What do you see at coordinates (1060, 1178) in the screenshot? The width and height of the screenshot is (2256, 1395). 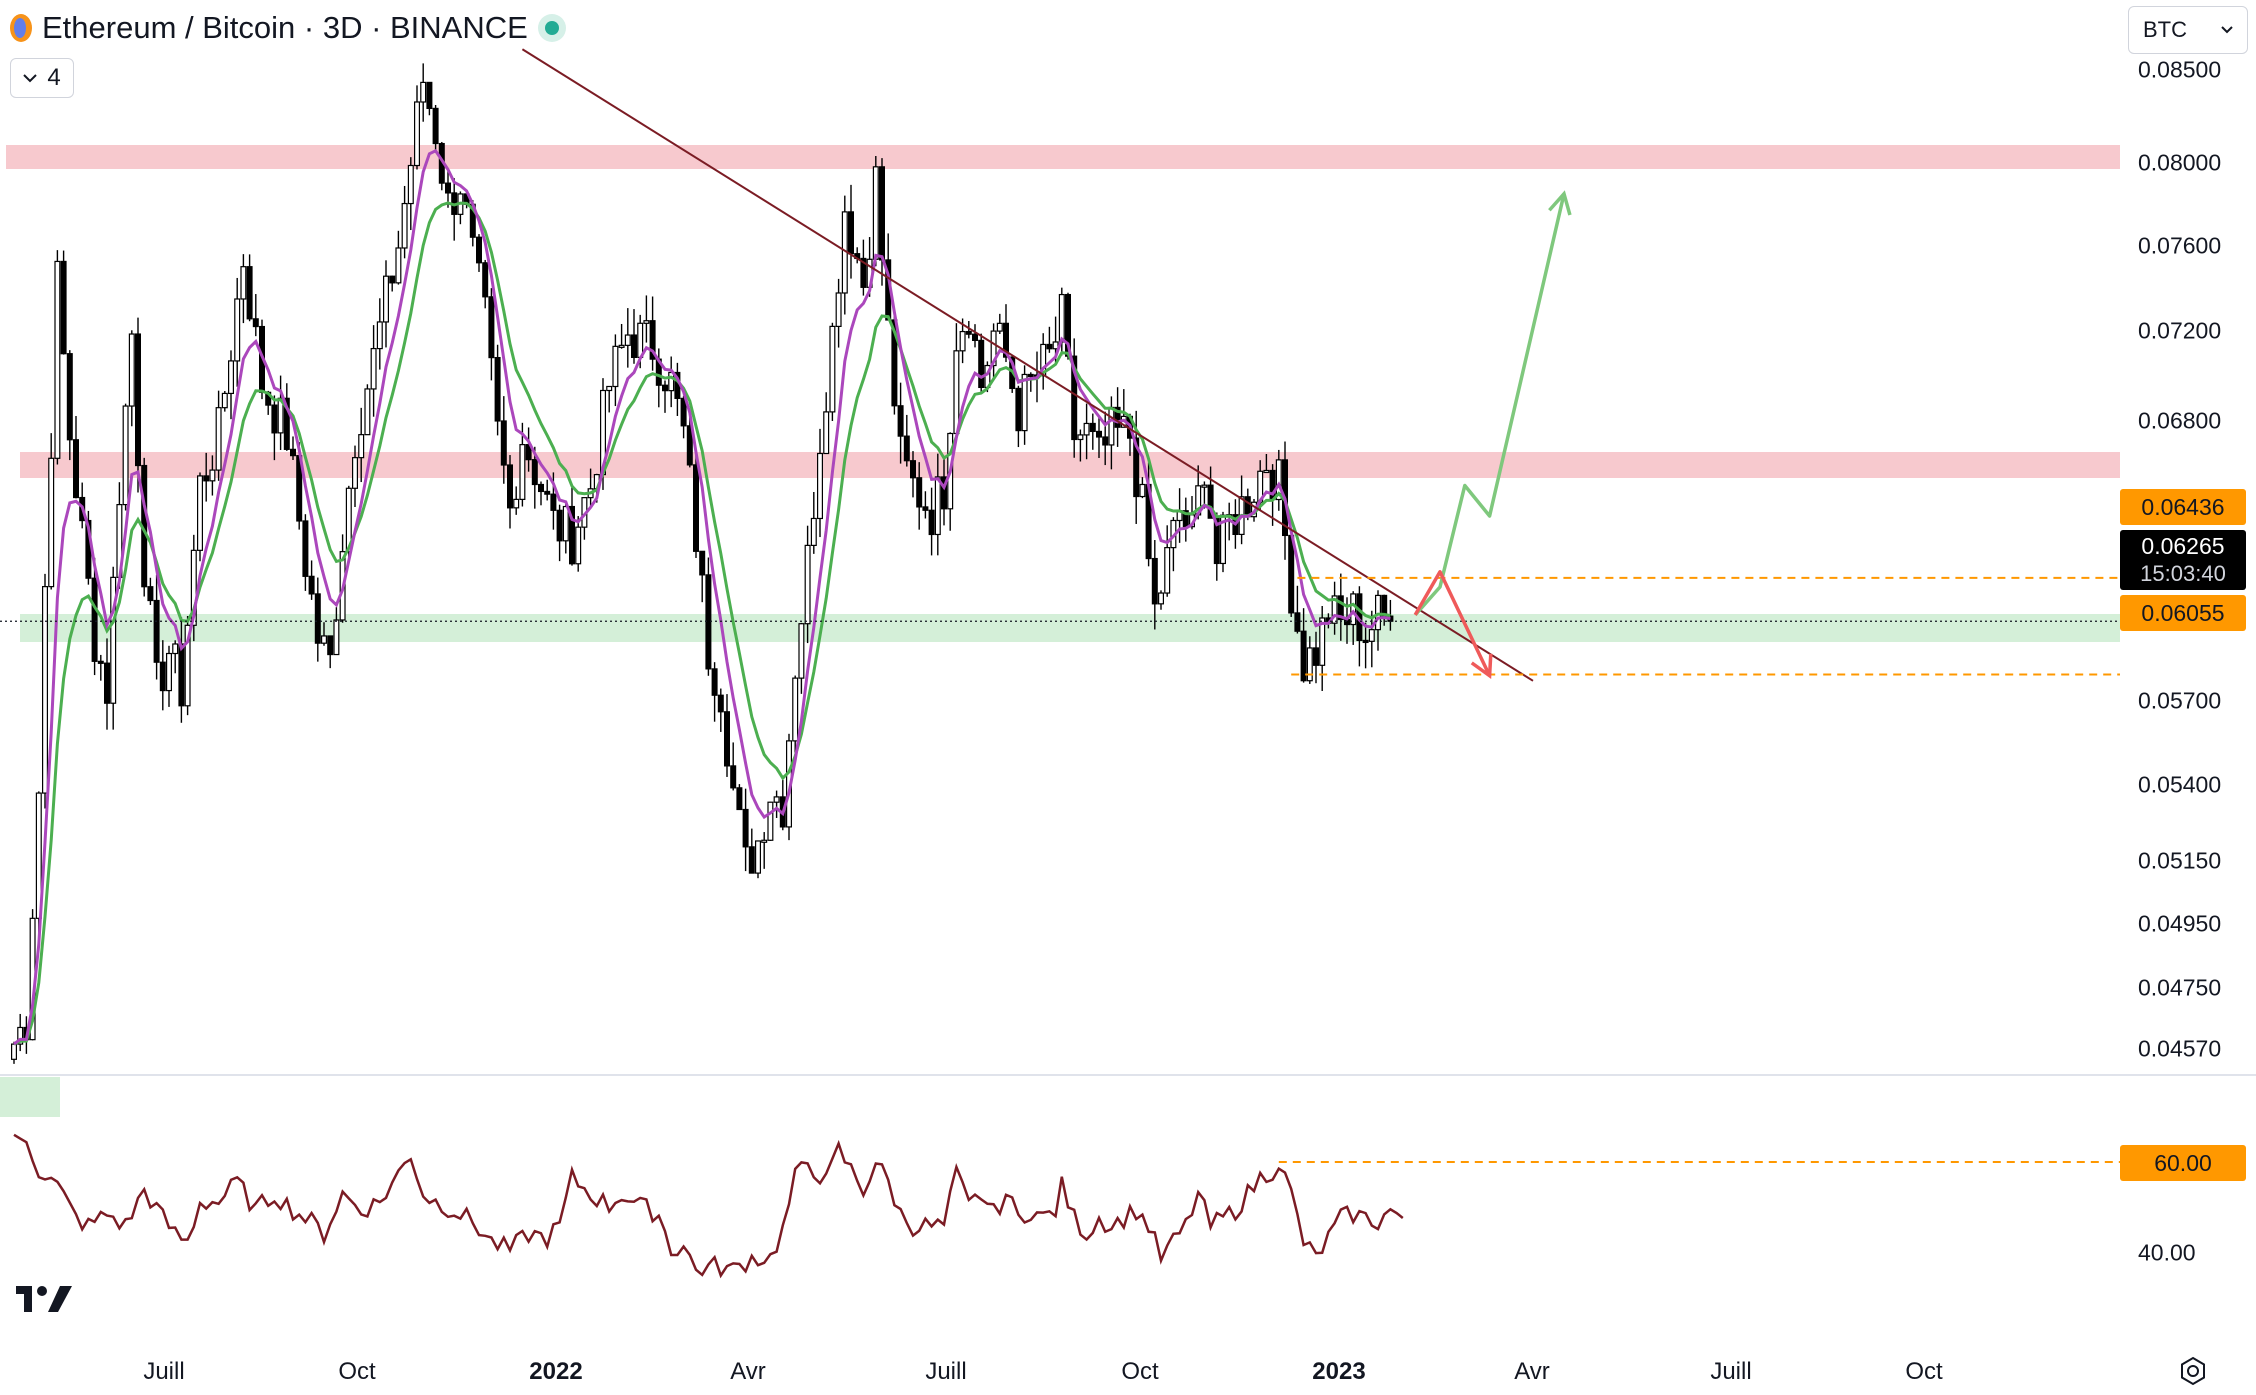 I see `rsi-pane` at bounding box center [1060, 1178].